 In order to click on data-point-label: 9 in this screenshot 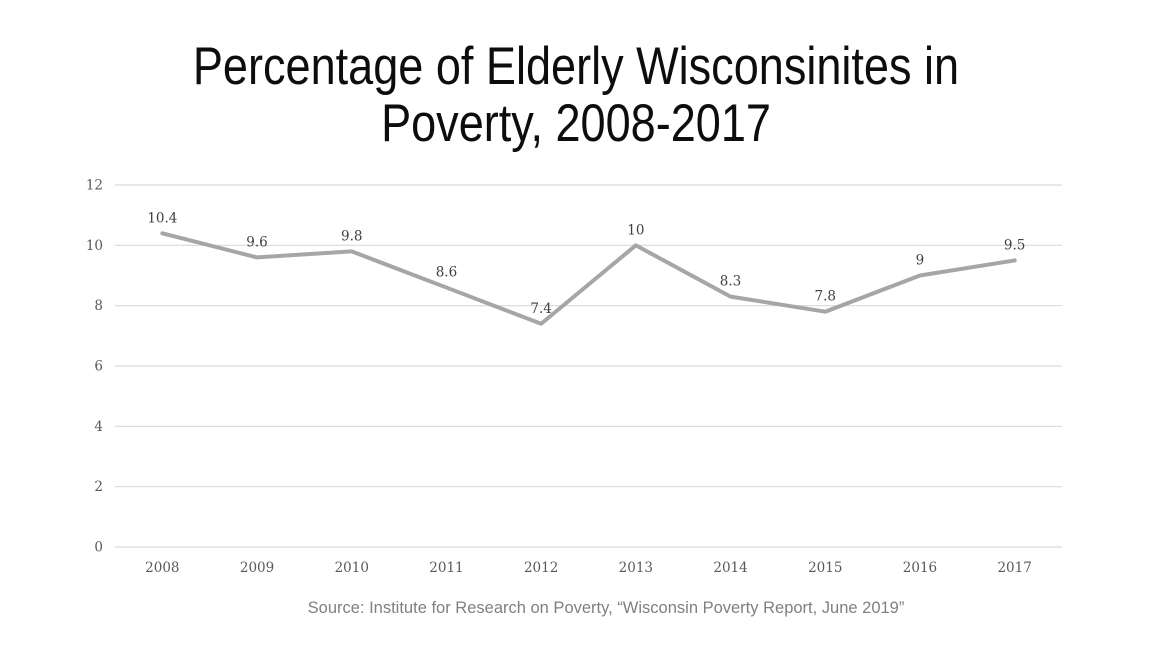, I will do `click(920, 261)`.